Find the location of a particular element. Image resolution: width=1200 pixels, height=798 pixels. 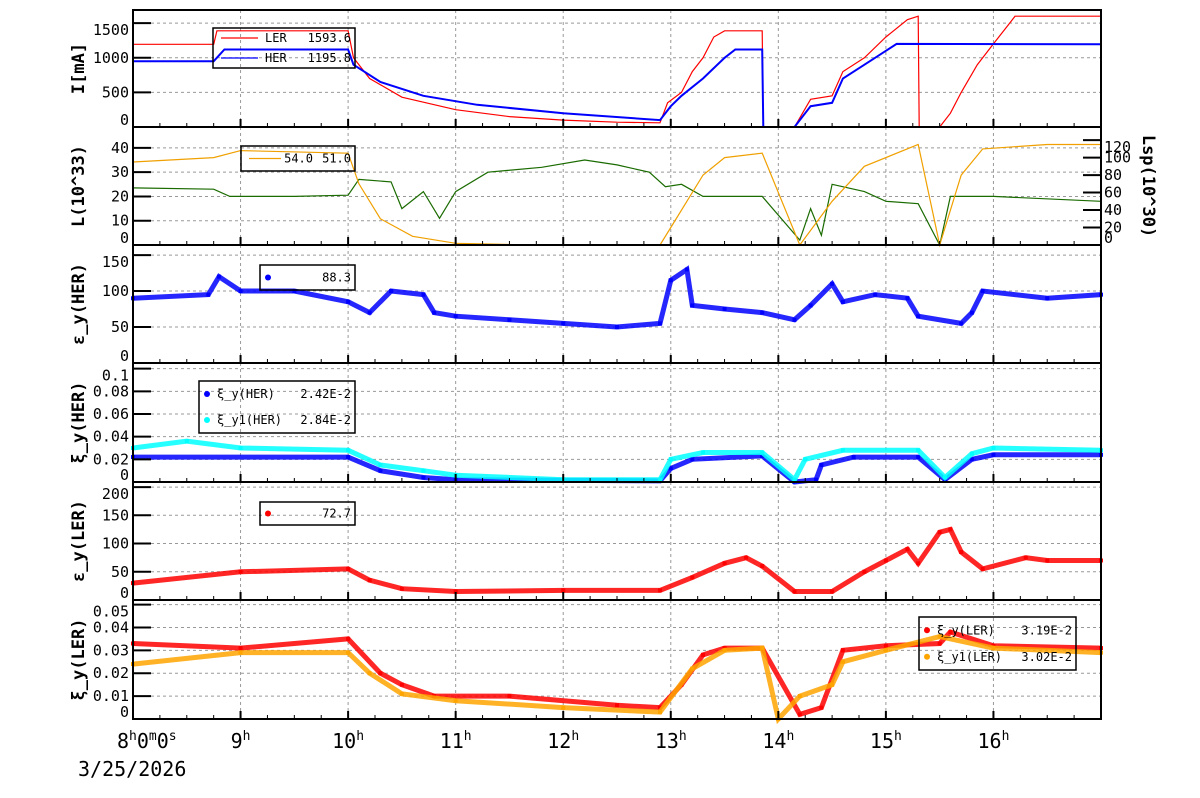

x-tick-label-part: 8 is located at coordinates (123, 741).